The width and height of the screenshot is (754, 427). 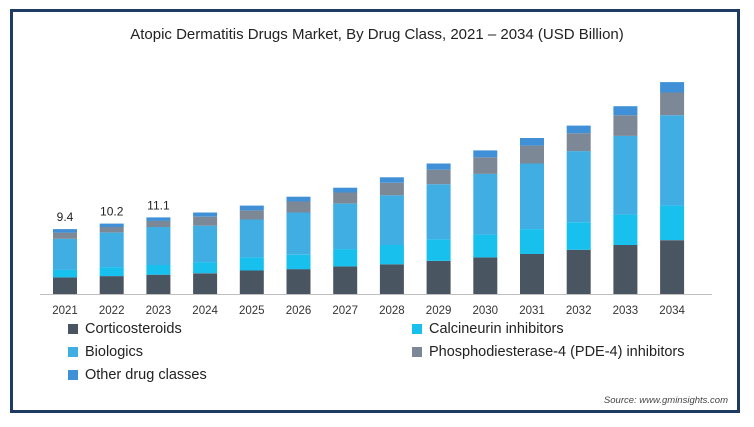 I want to click on bar-segment-corticosteroids-2031, so click(x=532, y=274).